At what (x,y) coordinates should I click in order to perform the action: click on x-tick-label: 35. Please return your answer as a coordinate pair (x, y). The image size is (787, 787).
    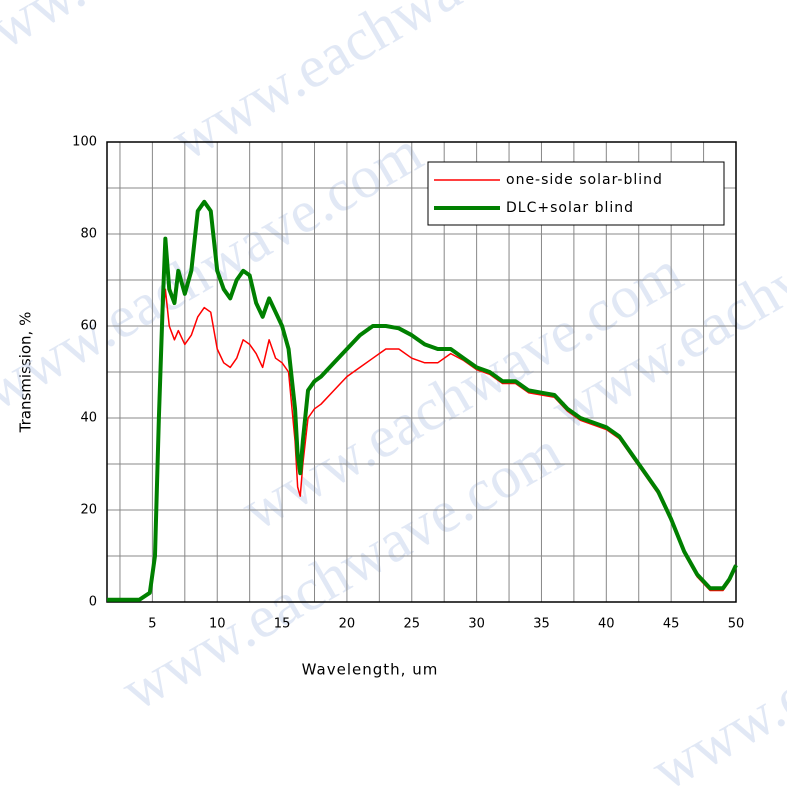
    Looking at the image, I should click on (541, 624).